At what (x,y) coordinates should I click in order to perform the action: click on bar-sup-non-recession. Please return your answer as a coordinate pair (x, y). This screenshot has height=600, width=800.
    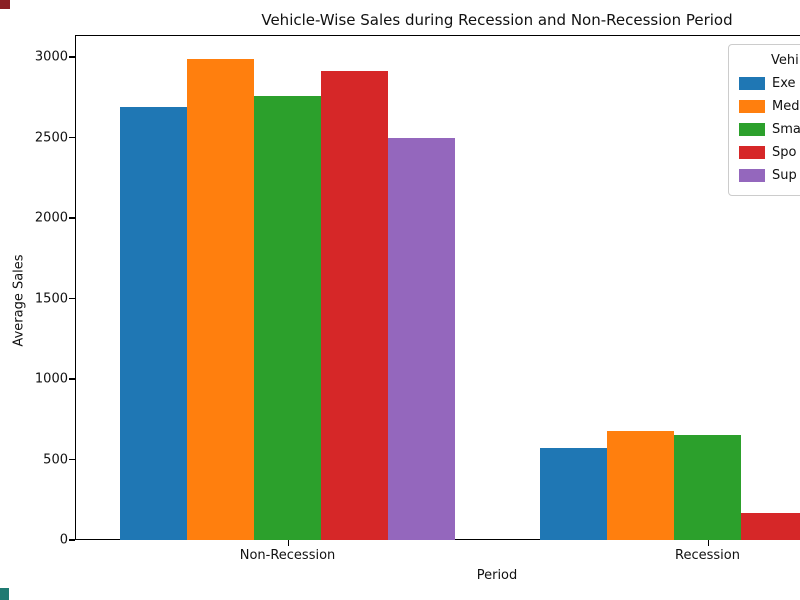
    Looking at the image, I should click on (421, 338).